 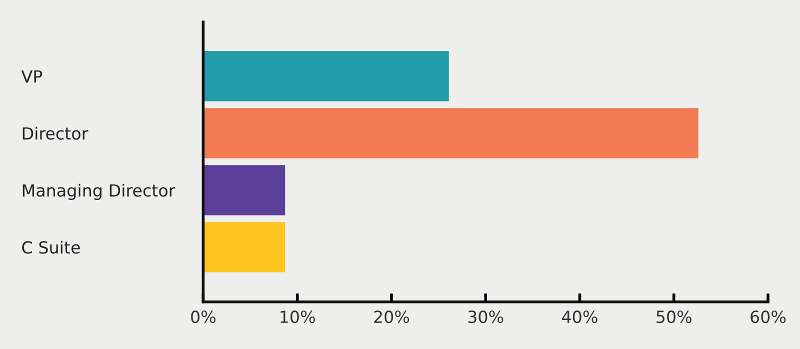 I want to click on x-tick-label: 60%, so click(x=768, y=317).